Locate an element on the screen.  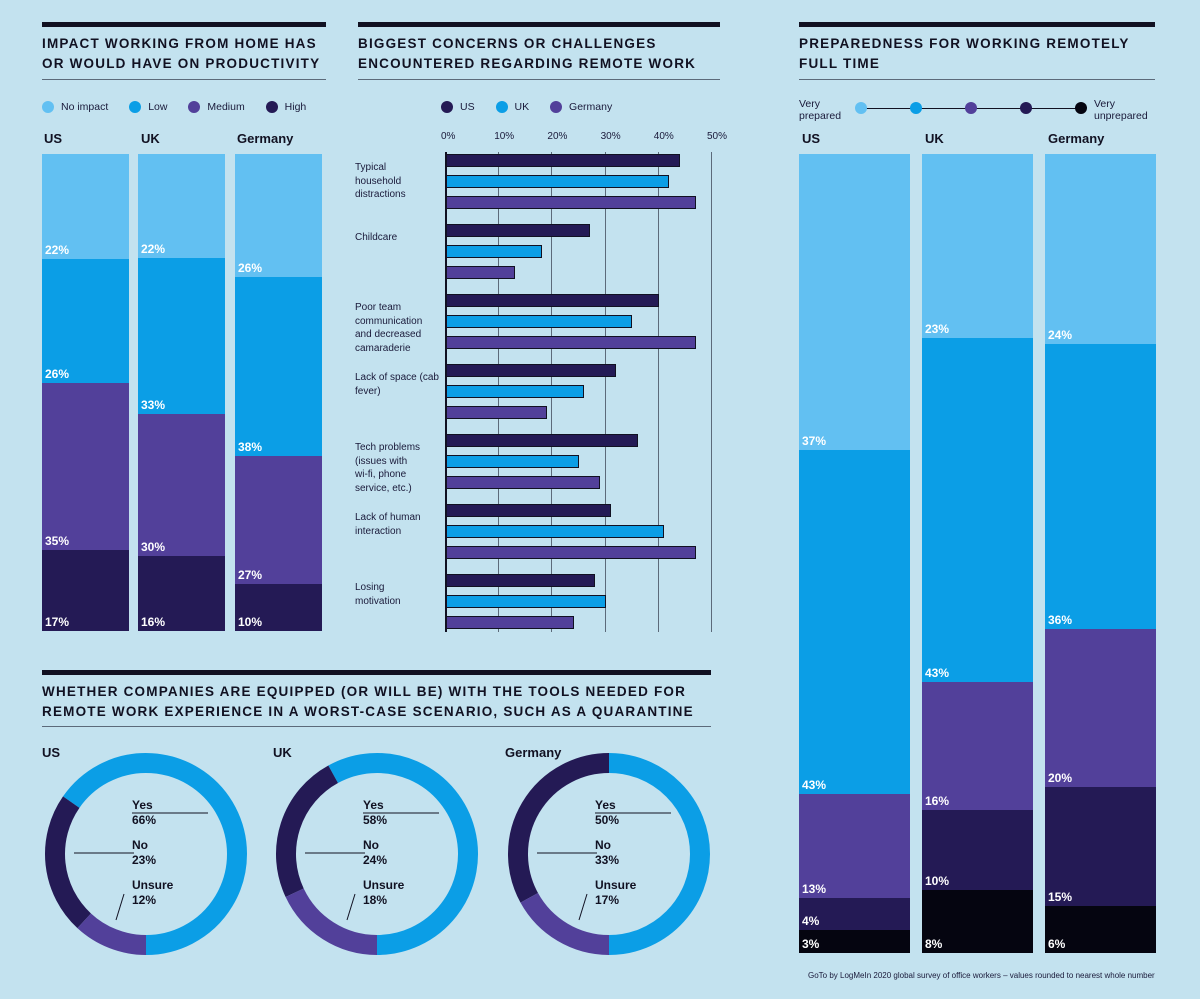
stack-segment-low: 33% is located at coordinates (181, 336).